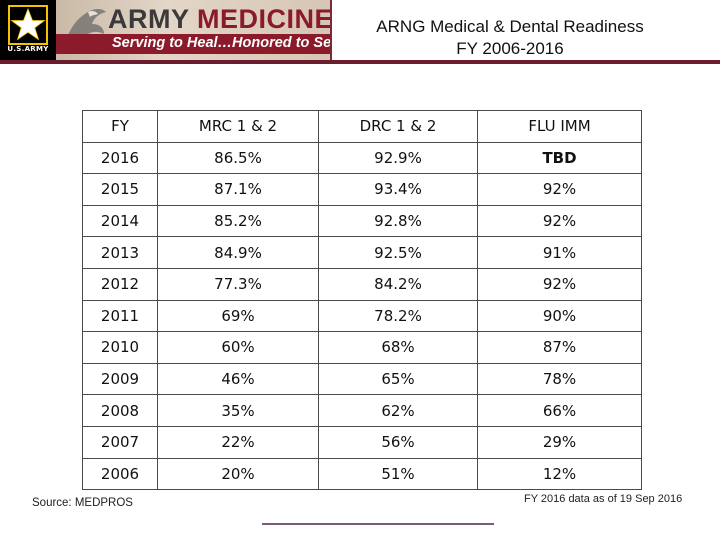  Describe the element at coordinates (264, 19) in the screenshot. I see `banner-word-medicine: MEDICINE` at that location.